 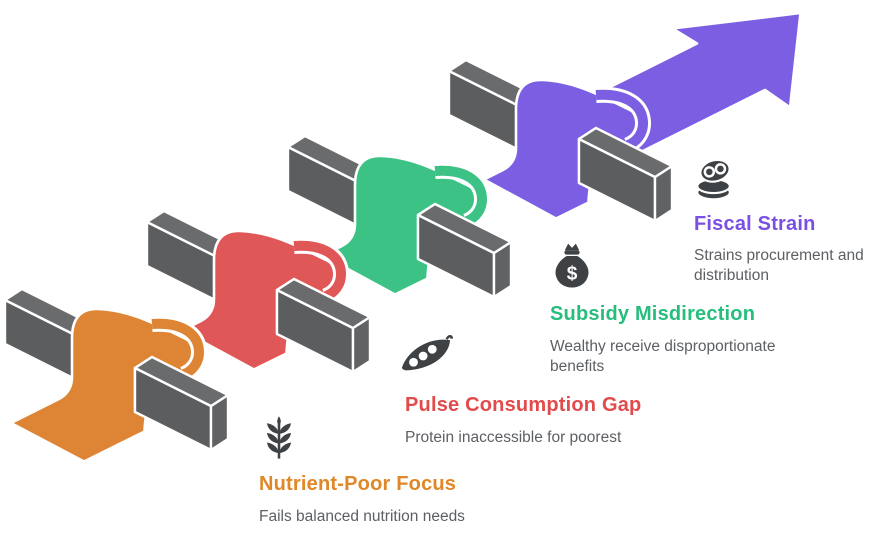 What do you see at coordinates (362, 516) in the screenshot?
I see `stage-subtitle: Fails balanced nutrition needs` at bounding box center [362, 516].